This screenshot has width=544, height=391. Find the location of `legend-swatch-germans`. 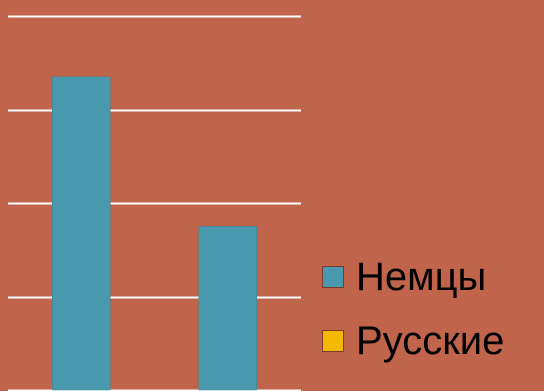

legend-swatch-germans is located at coordinates (333, 277).